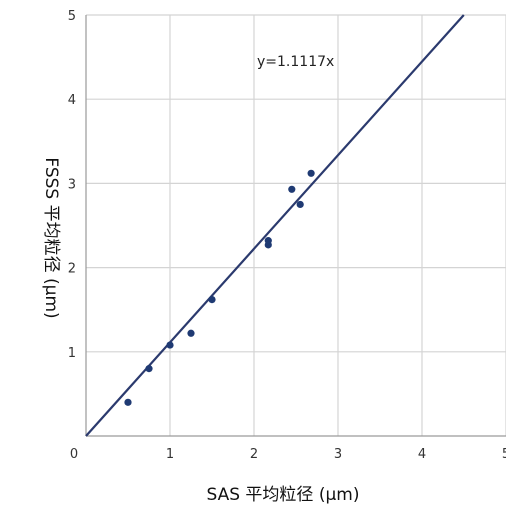  Describe the element at coordinates (51, 237) in the screenshot. I see `y-axis-title: FSSS 平均粒径 (μm)` at that location.